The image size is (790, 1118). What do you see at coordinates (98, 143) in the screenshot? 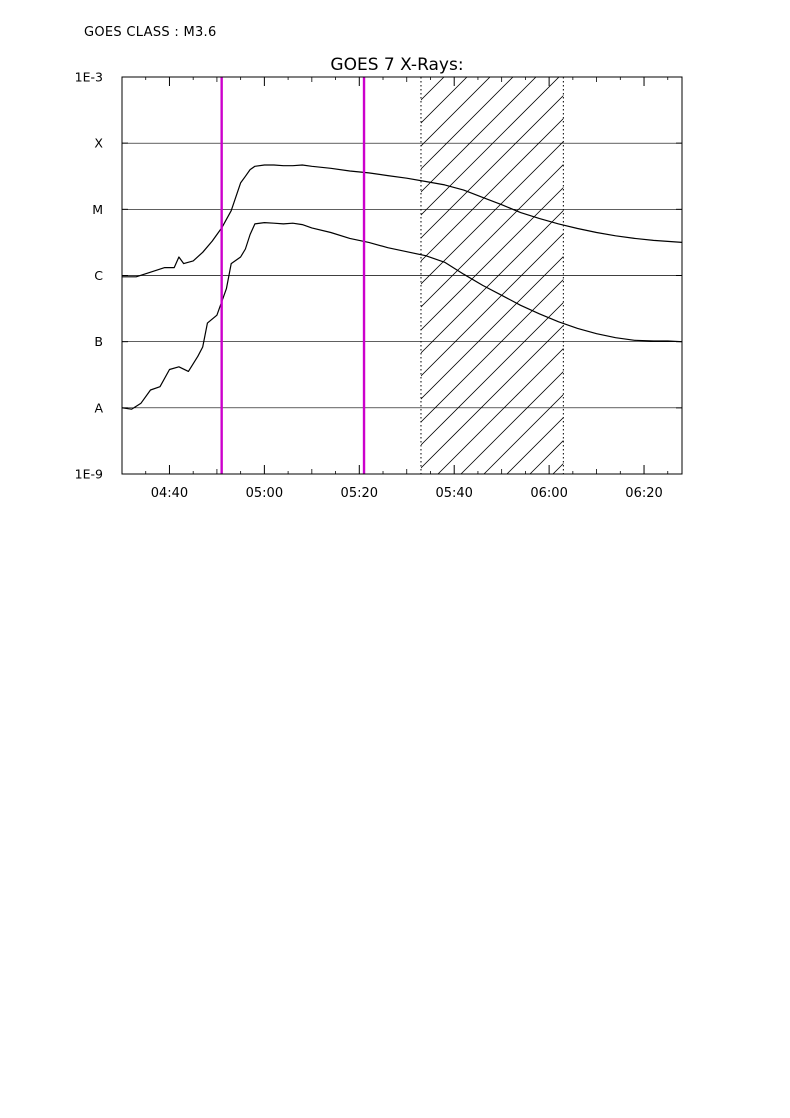
I see `y-tick-label: X` at bounding box center [98, 143].